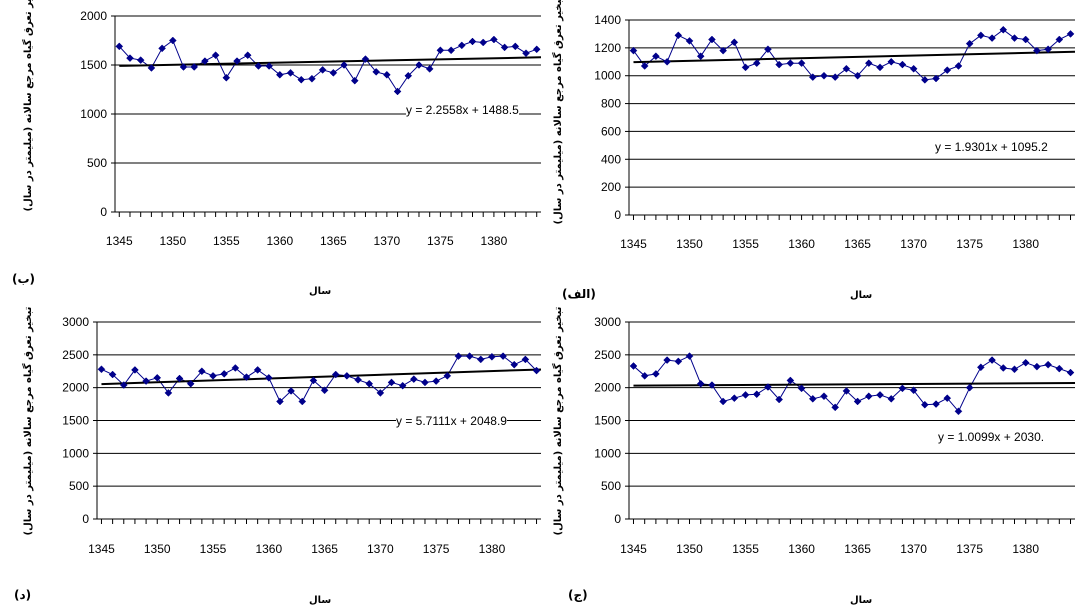 The image size is (1075, 612). I want to click on x-tick-label: 1375, so click(969, 549).